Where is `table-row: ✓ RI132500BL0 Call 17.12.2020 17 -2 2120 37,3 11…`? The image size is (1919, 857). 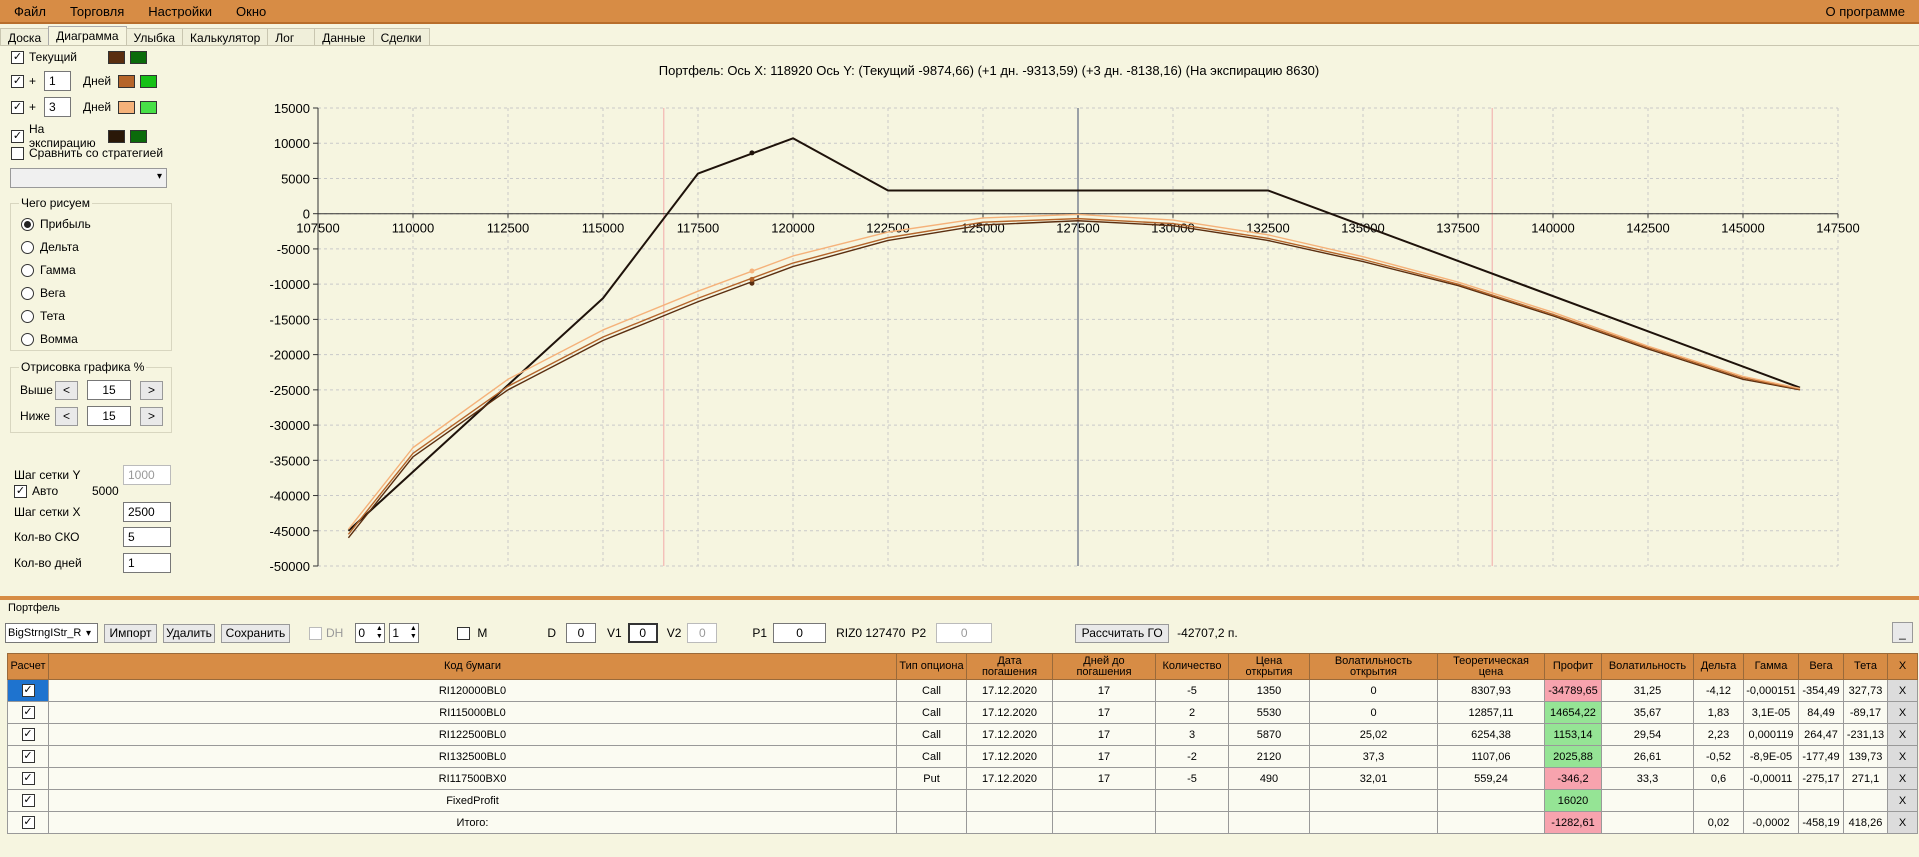
table-row: ✓ RI132500BL0 Call 17.12.2020 17 -2 2120 37,3 11… is located at coordinates (962, 756).